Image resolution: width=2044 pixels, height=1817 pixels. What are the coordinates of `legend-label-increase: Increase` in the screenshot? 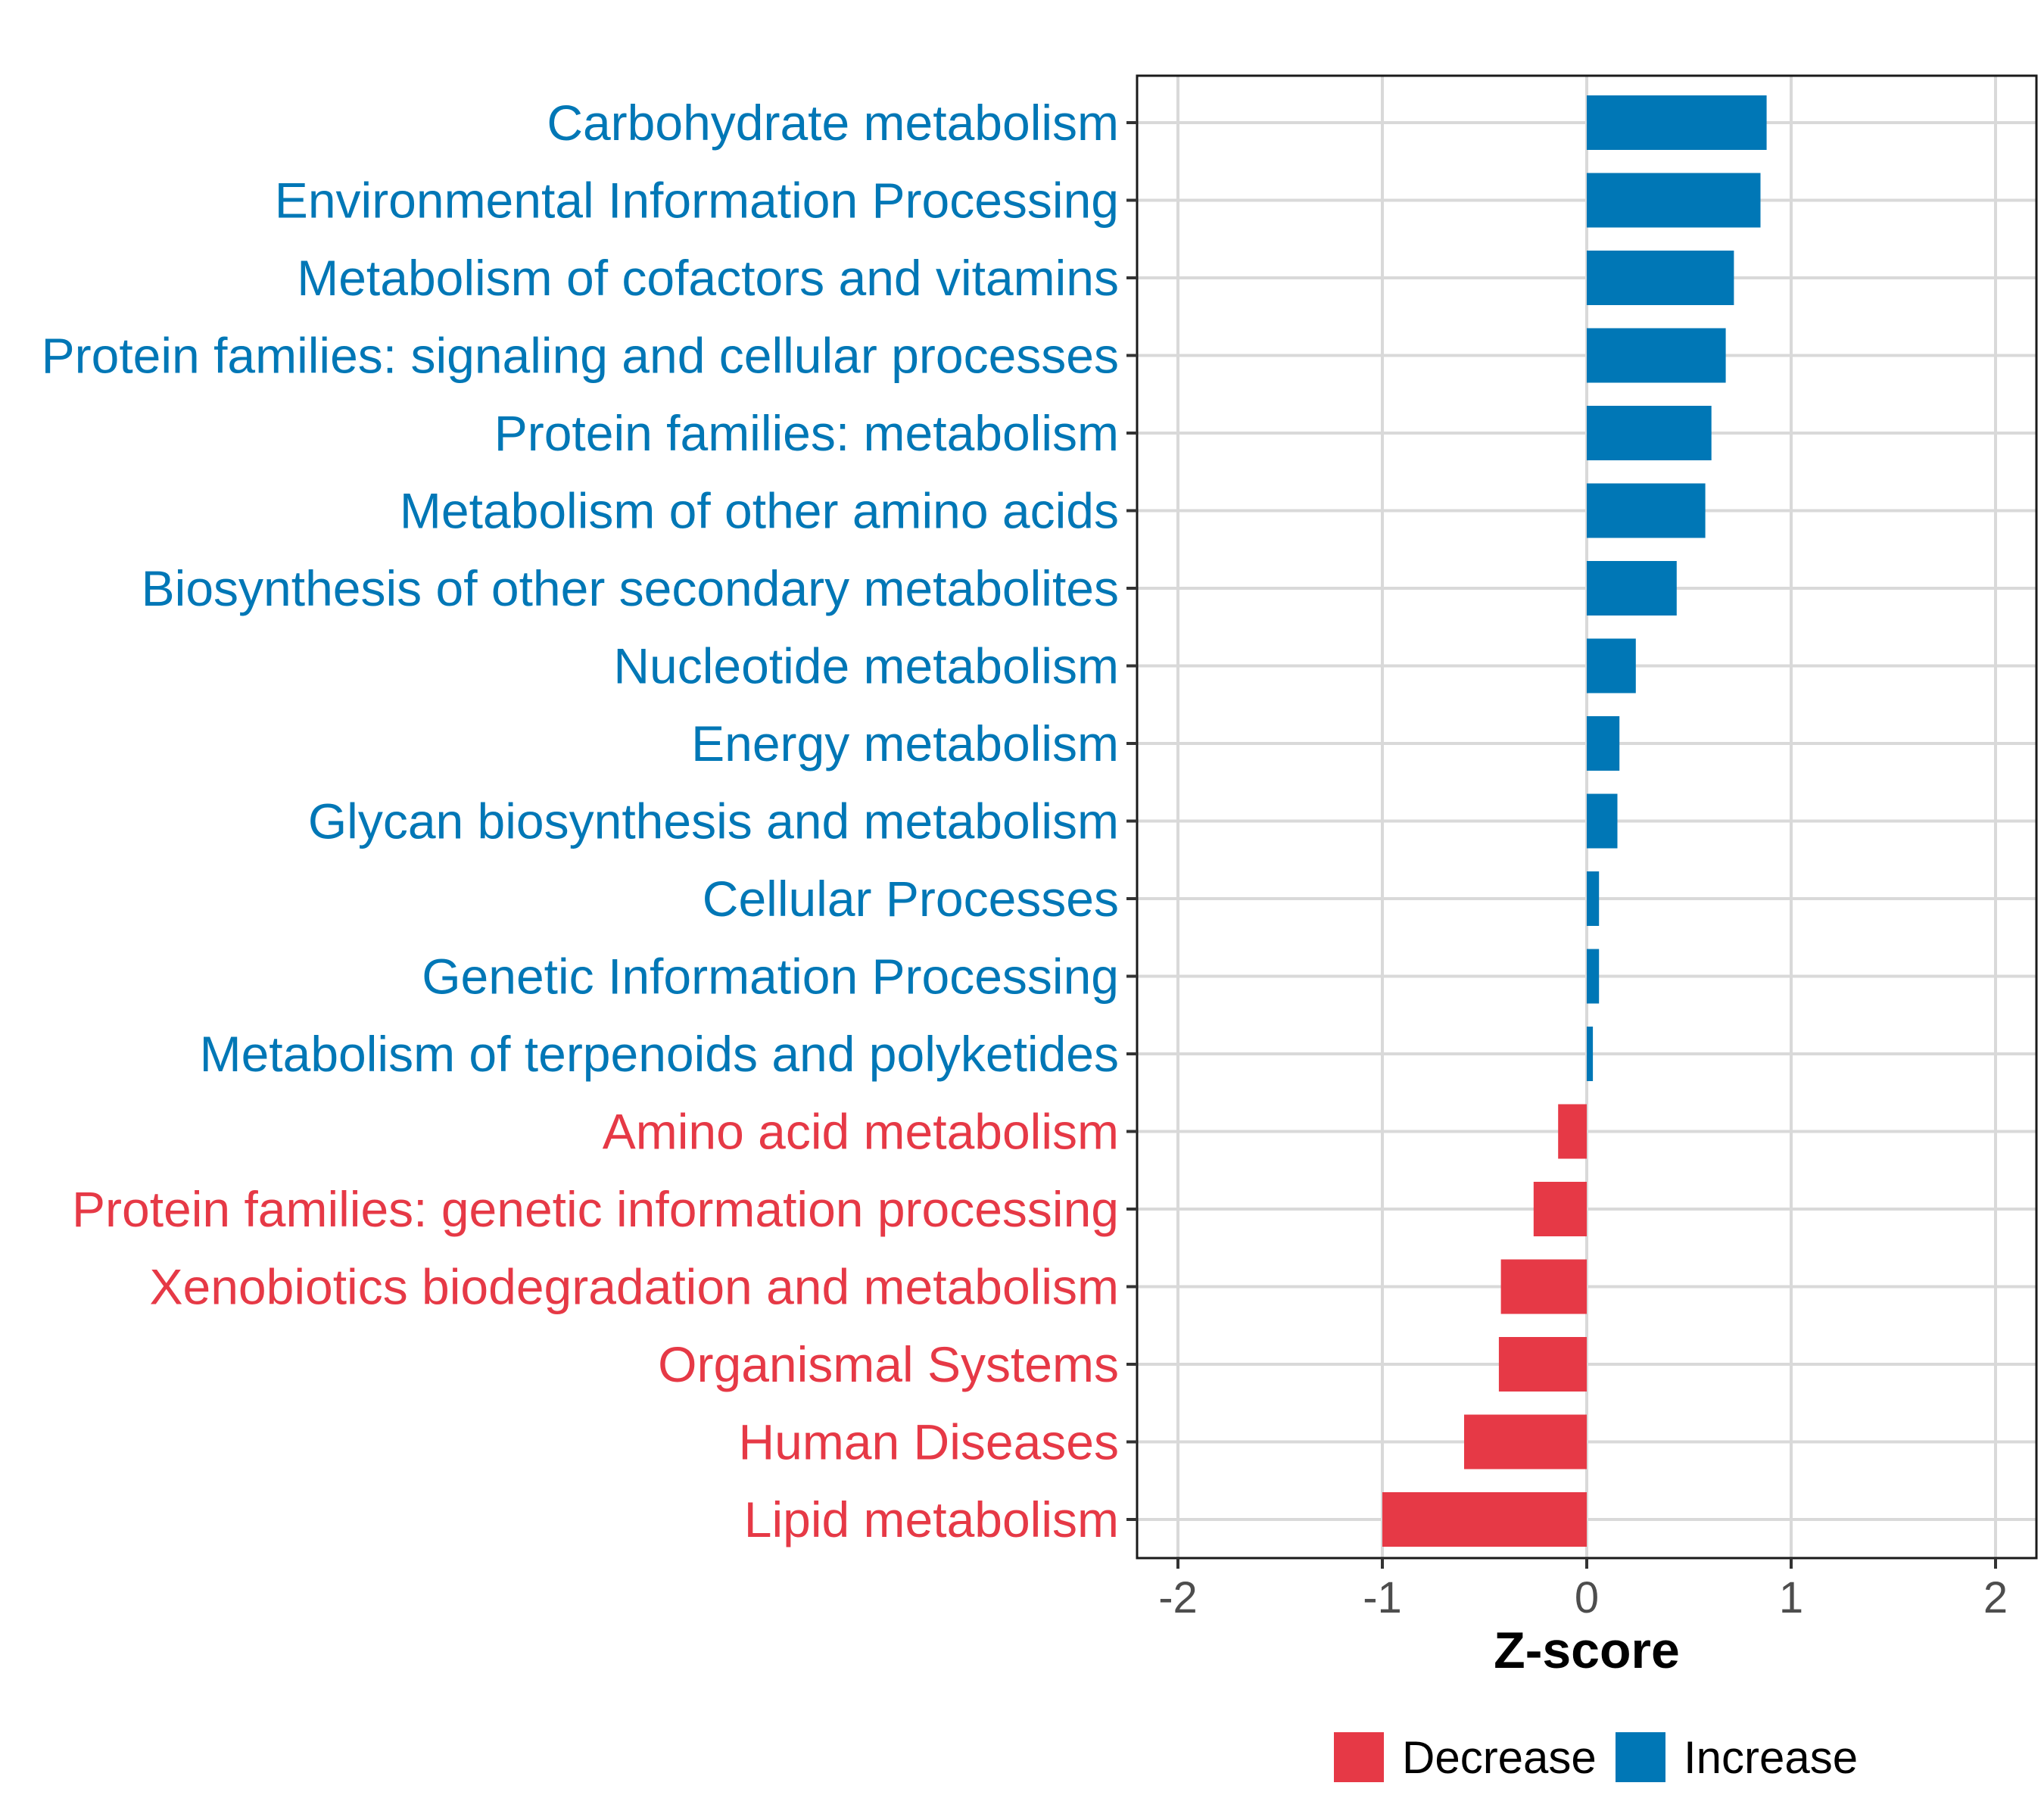 It's located at (1771, 1757).